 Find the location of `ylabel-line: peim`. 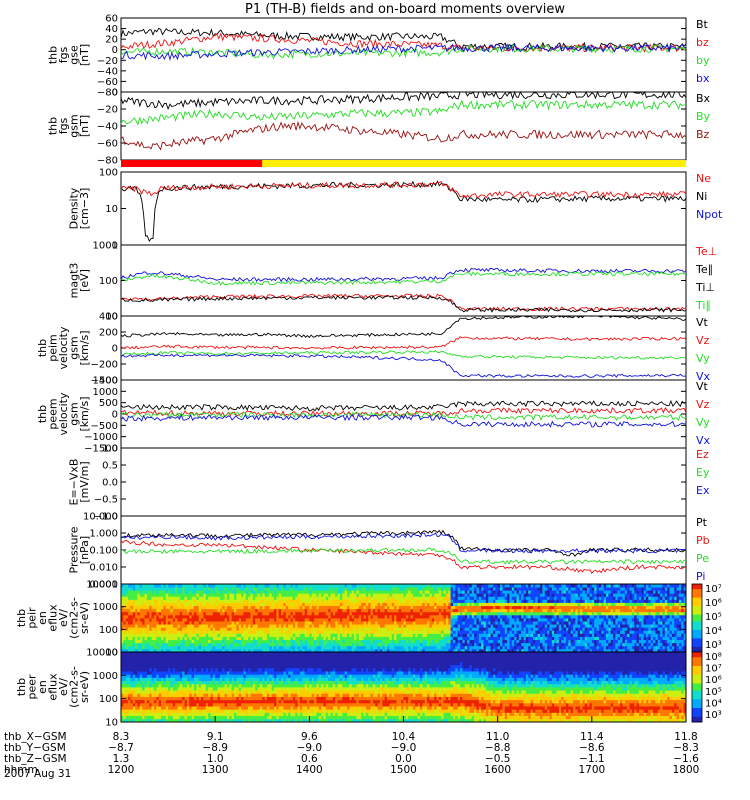

ylabel-line: peim is located at coordinates (53, 348).